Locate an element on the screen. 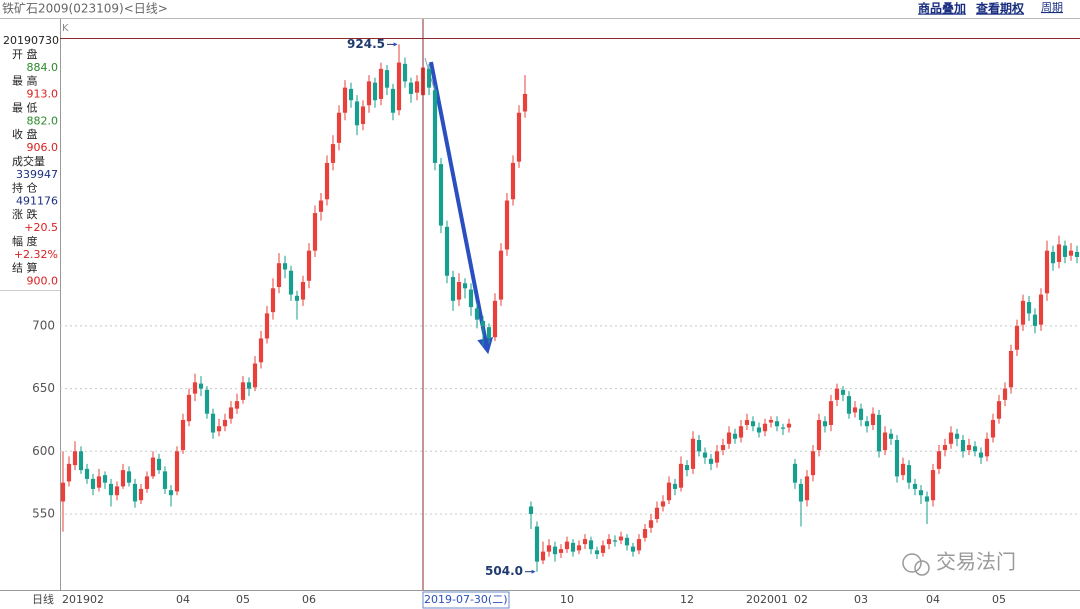 This screenshot has height=609, width=1080. watermark-logo is located at coordinates (916, 564).